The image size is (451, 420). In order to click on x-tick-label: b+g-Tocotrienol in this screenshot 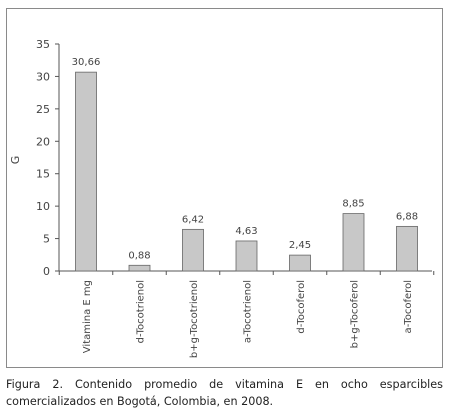, I will do `click(194, 319)`.